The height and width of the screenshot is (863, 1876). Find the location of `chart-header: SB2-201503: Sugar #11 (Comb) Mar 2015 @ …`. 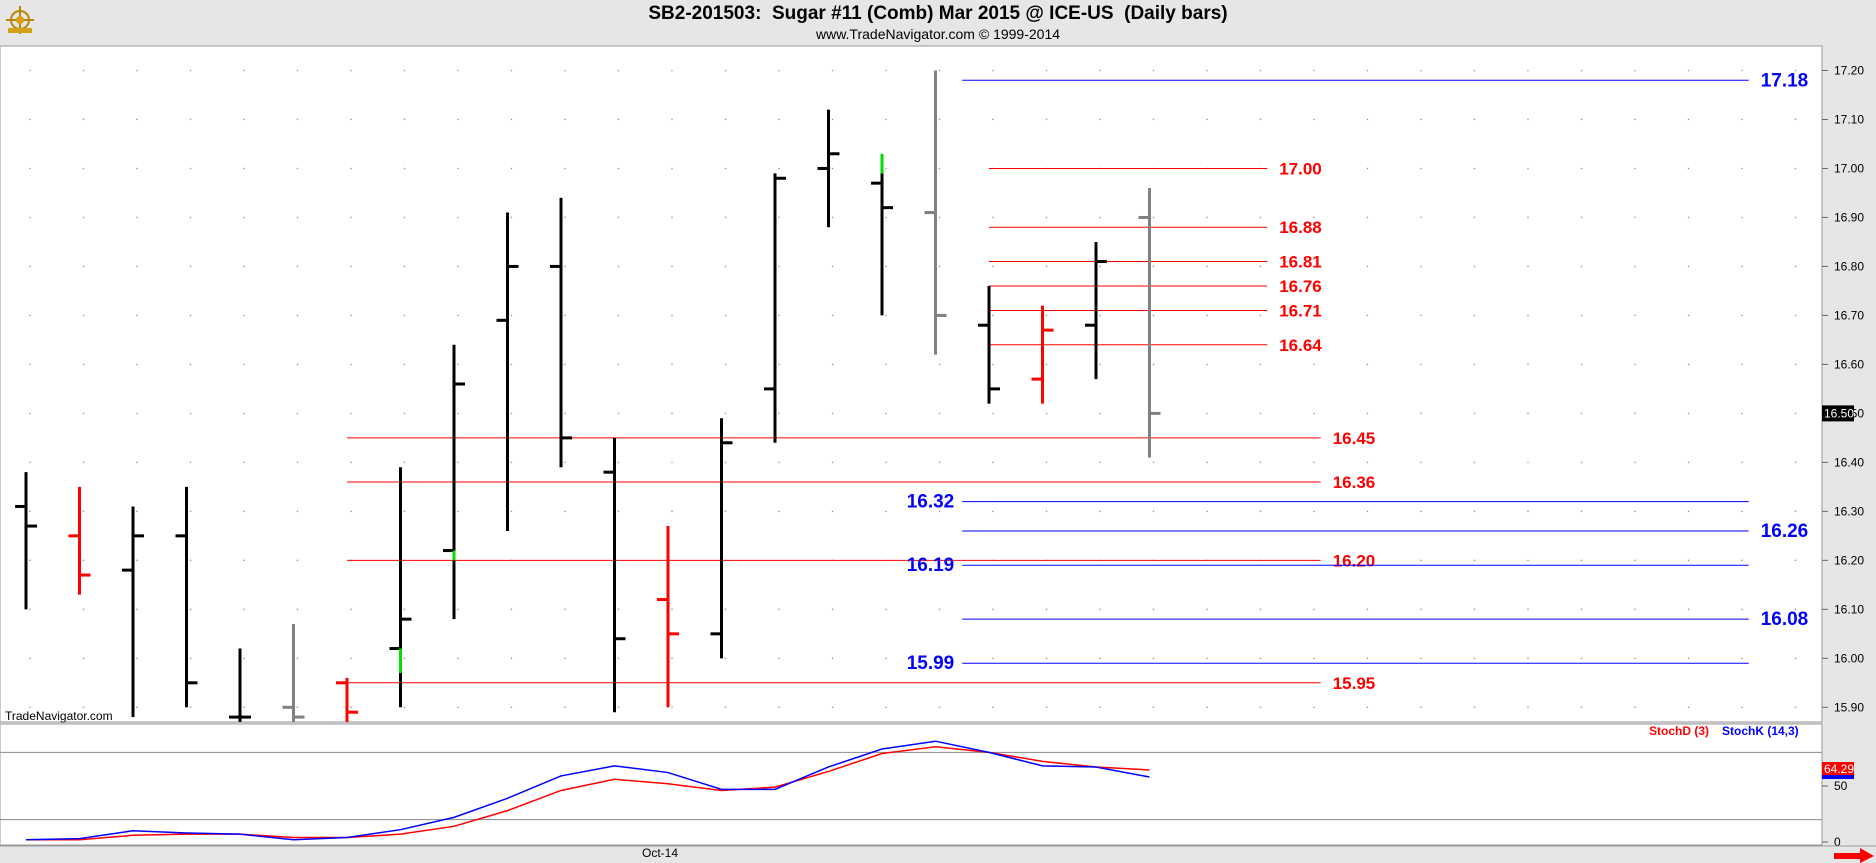

chart-header: SB2-201503: Sugar #11 (Comb) Mar 2015 @ … is located at coordinates (938, 23).